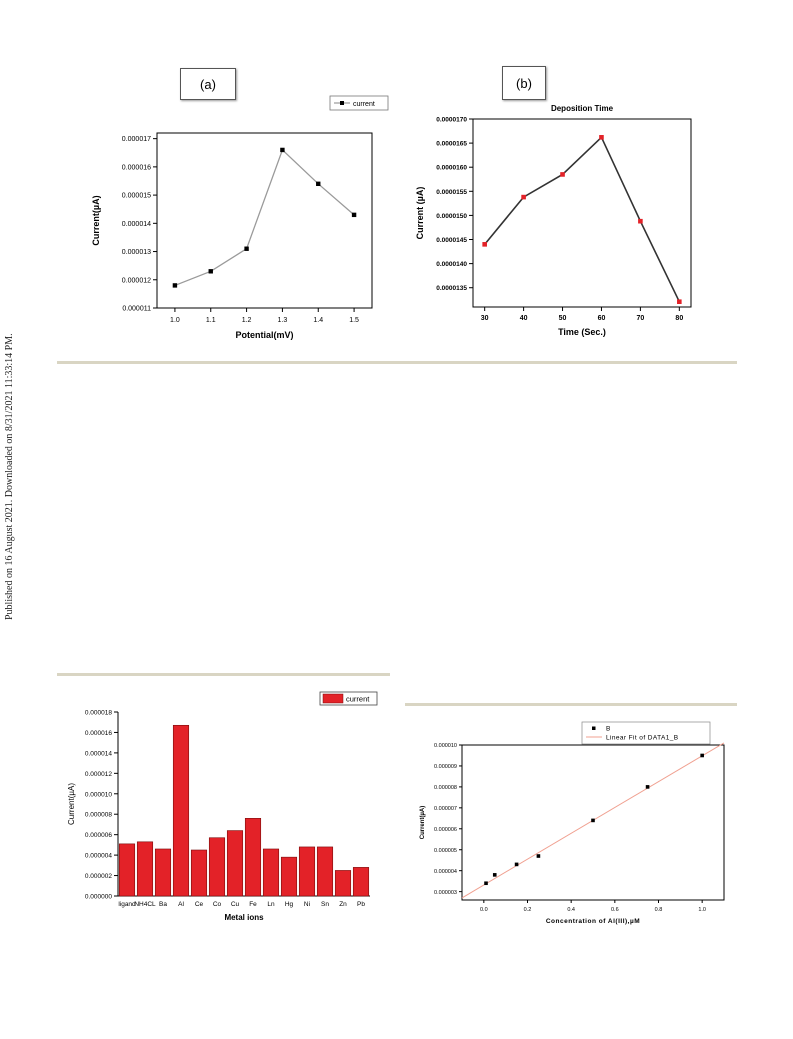 This screenshot has height=1039, width=793. I want to click on chart-title: Deposition Time, so click(582, 108).